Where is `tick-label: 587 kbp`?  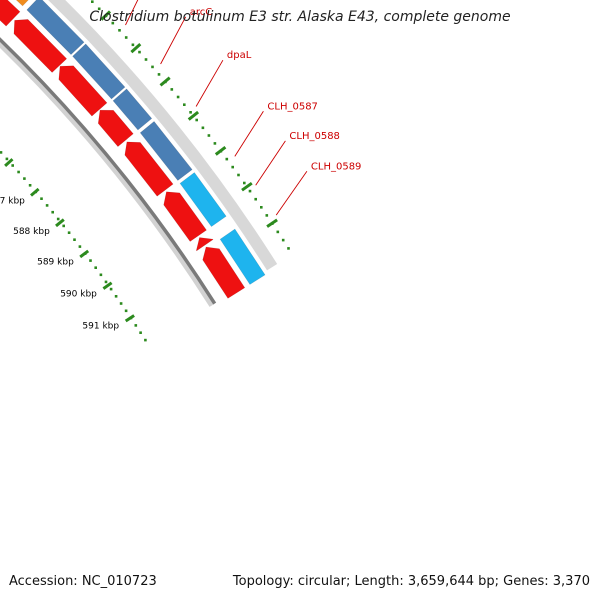
tick-label: 587 kbp is located at coordinates (12, 202).